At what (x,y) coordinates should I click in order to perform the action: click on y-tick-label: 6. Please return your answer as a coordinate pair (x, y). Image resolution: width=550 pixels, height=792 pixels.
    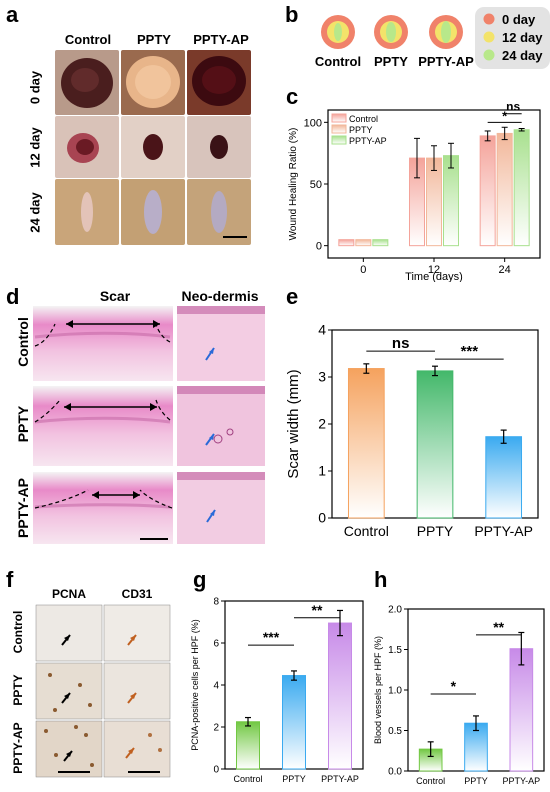
    Looking at the image, I should click on (216, 643).